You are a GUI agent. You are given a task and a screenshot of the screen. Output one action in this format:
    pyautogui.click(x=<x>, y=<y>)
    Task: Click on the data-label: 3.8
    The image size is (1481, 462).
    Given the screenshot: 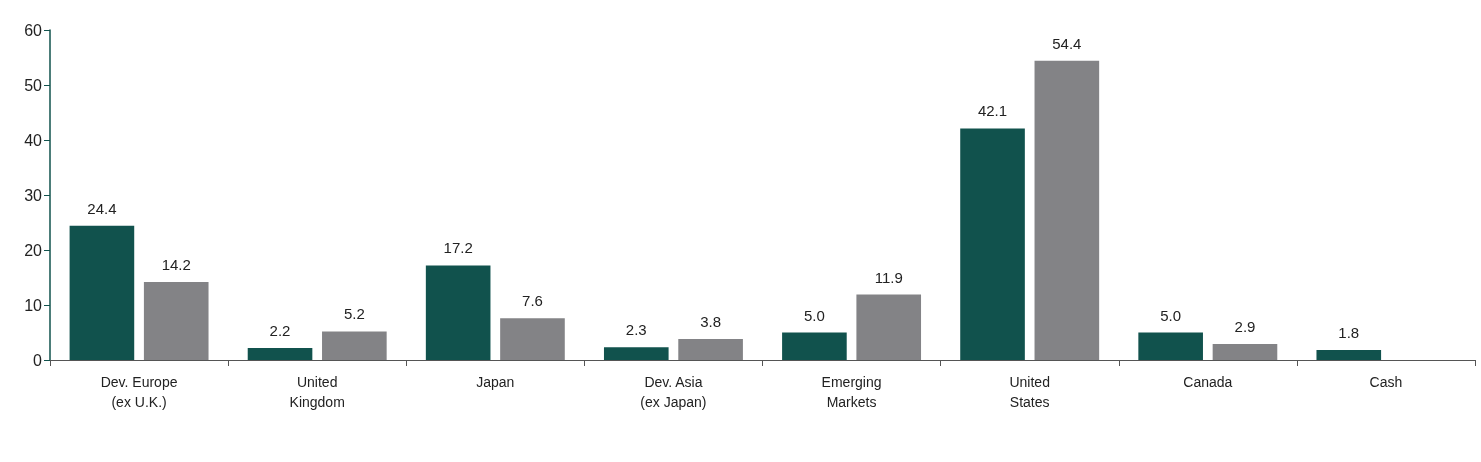 What is the action you would take?
    pyautogui.click(x=711, y=322)
    